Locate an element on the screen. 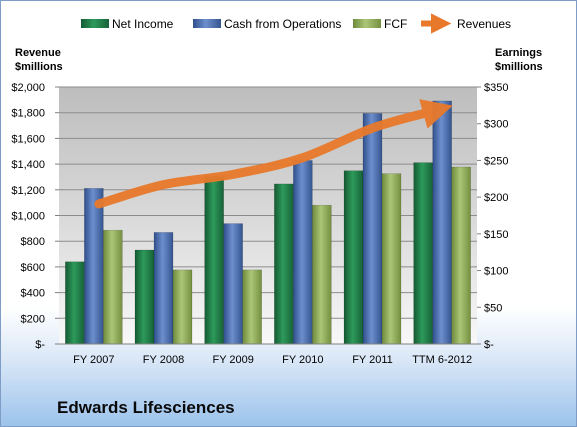 The height and width of the screenshot is (427, 577). left-tick-label: $2,000 is located at coordinates (28, 88).